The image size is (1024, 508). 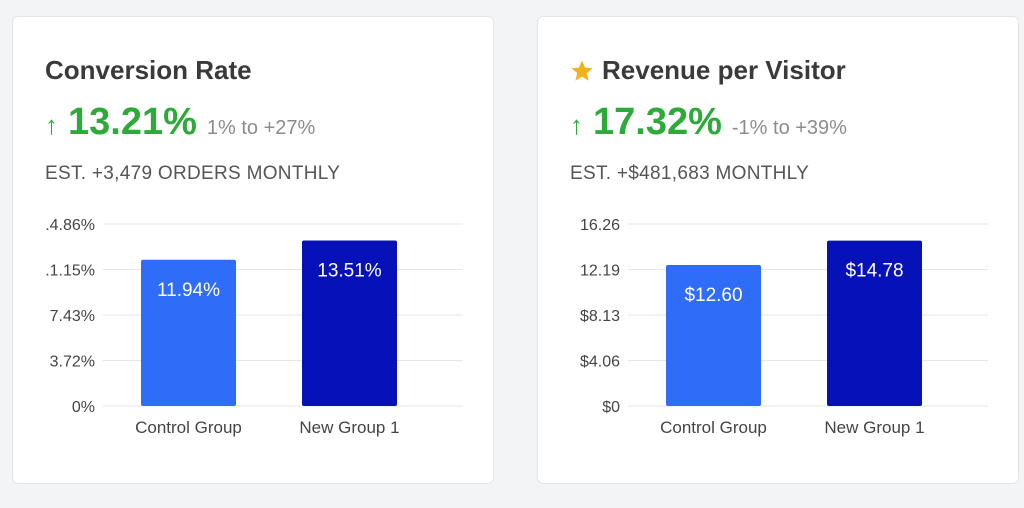 I want to click on bar-value-label: 11.94%, so click(x=188, y=290).